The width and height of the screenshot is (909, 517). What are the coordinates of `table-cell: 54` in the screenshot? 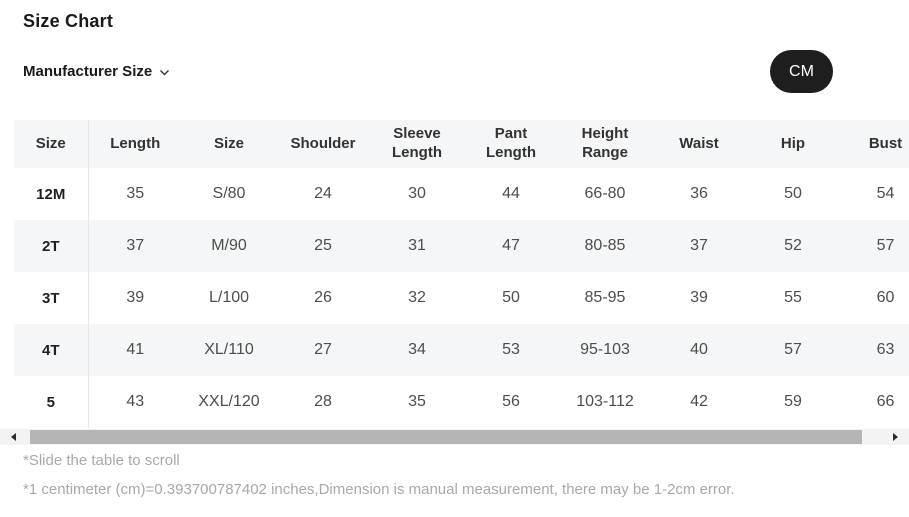 It's located at (885, 193).